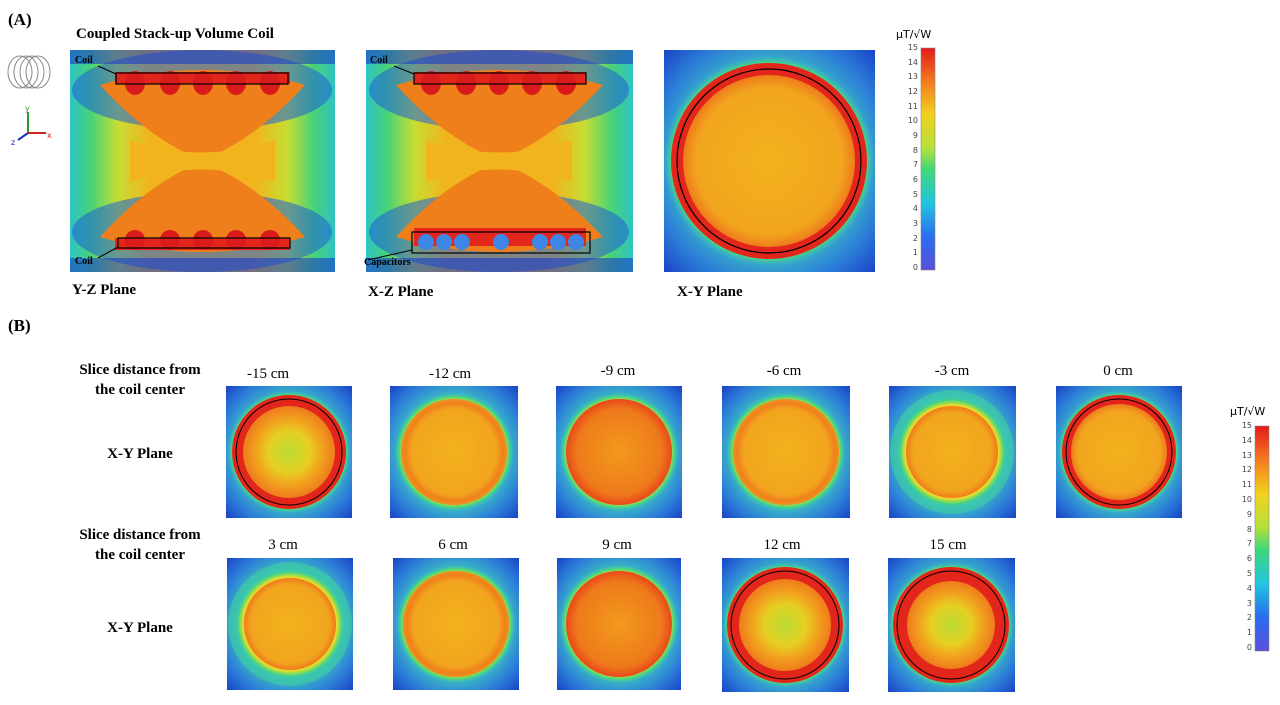  Describe the element at coordinates (379, 60) in the screenshot. I see `xz-coil-label: Coil` at that location.